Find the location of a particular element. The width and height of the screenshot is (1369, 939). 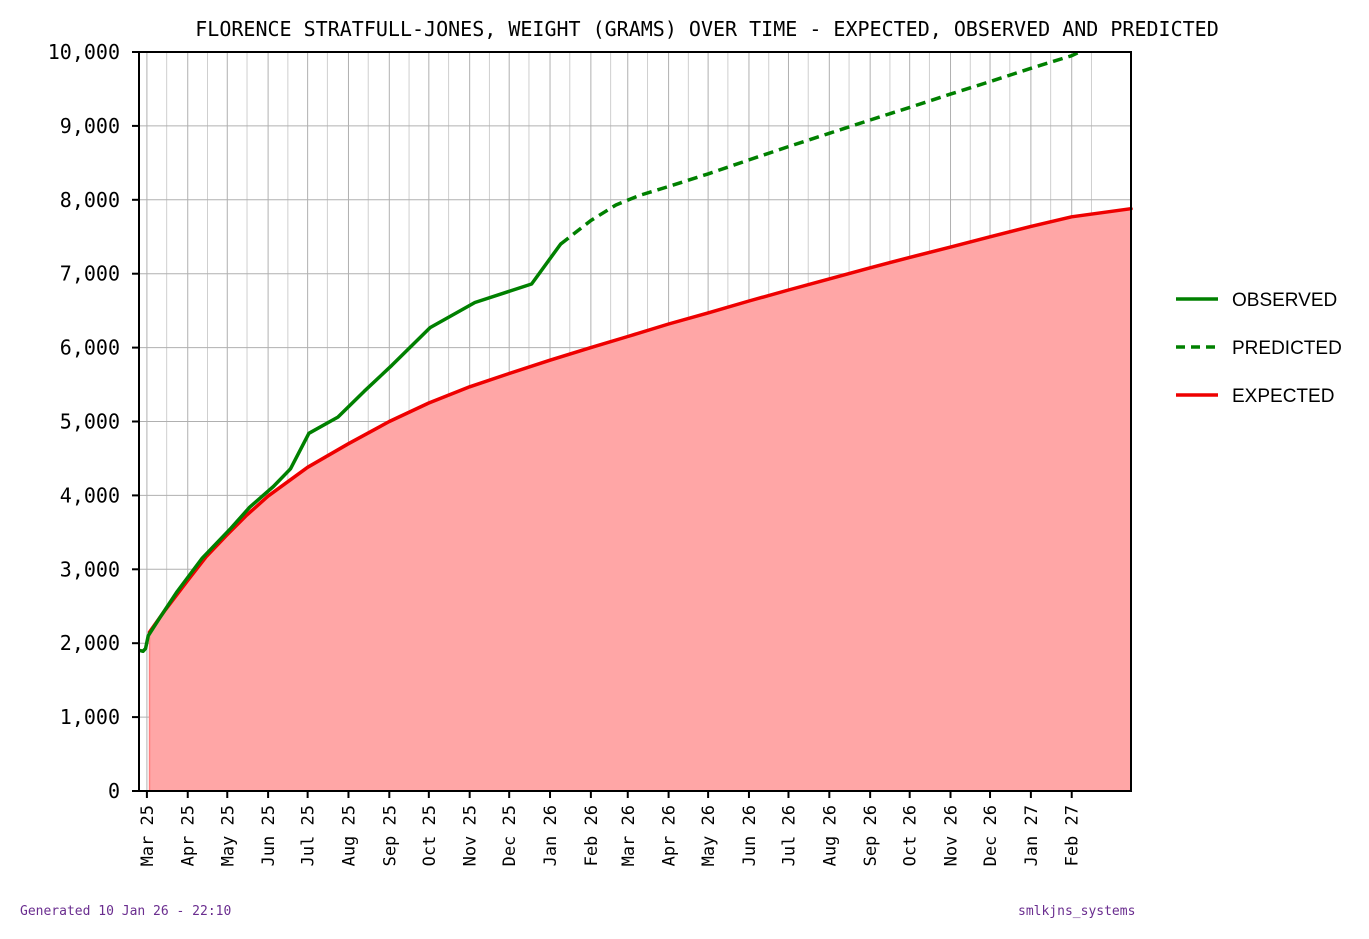

x-tick-label: Nov 25 is located at coordinates (471, 835).